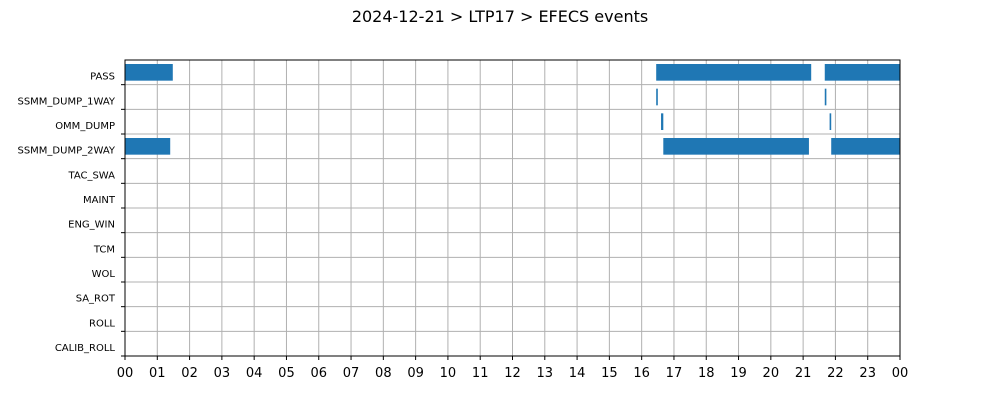 The height and width of the screenshot is (400, 1000). I want to click on x-tick-label: 08, so click(383, 373).